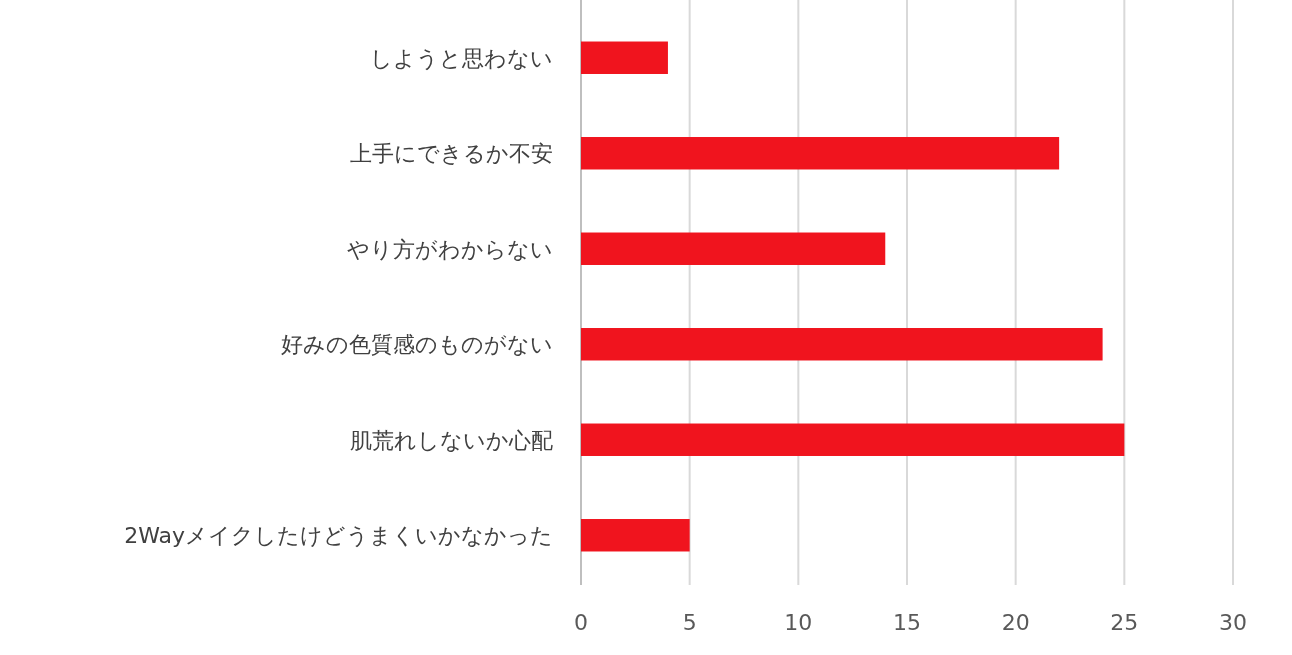  Describe the element at coordinates (907, 622) in the screenshot. I see `x-tick-label: 15` at that location.